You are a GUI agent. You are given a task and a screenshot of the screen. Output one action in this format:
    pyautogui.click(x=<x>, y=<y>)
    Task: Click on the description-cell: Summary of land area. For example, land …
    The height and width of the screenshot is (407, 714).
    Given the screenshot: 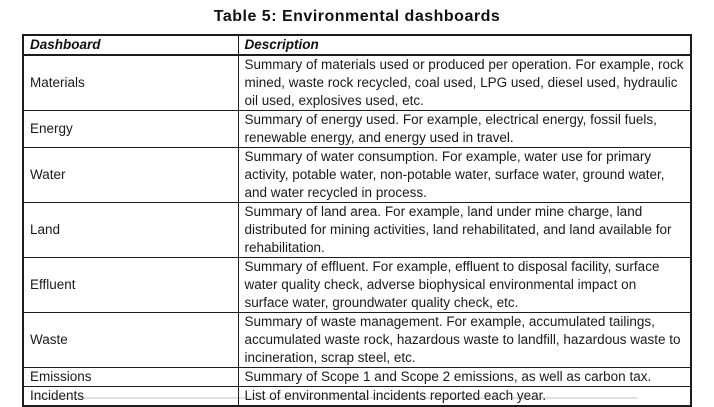 What is the action you would take?
    pyautogui.click(x=464, y=230)
    